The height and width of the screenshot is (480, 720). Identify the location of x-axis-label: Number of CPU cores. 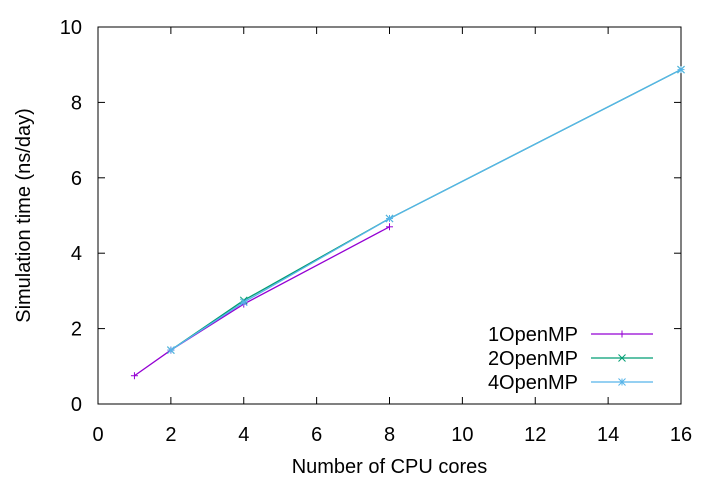
(390, 467).